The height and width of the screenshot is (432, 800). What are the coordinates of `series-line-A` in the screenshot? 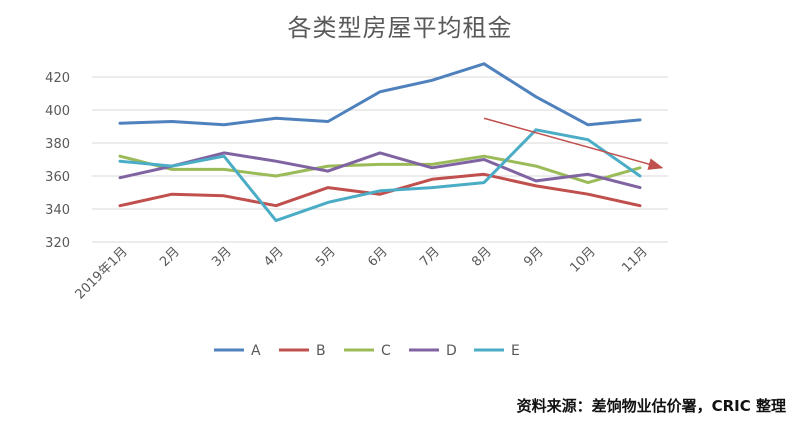 It's located at (380, 94).